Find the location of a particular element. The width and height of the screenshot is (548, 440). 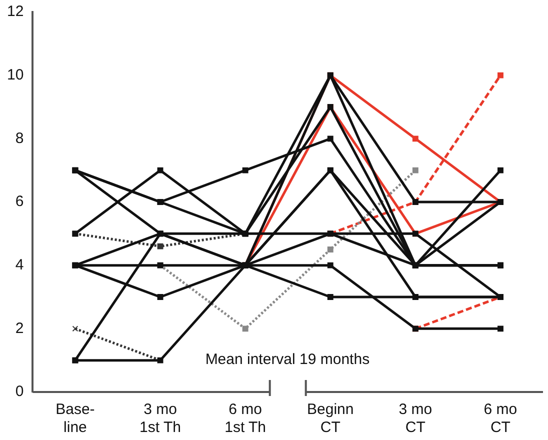

x-tick-label: Base- line is located at coordinates (75, 418).